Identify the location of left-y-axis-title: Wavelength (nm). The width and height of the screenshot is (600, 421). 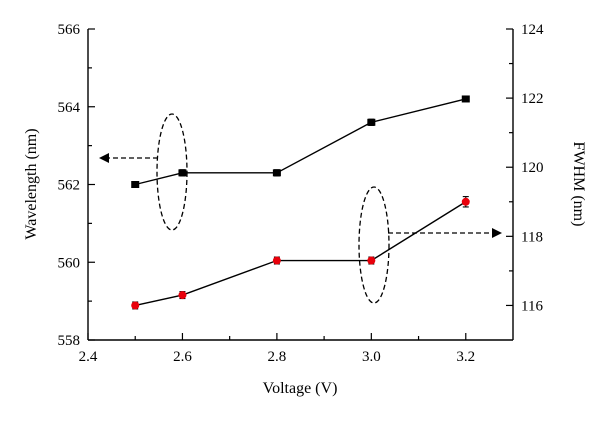
(31, 183).